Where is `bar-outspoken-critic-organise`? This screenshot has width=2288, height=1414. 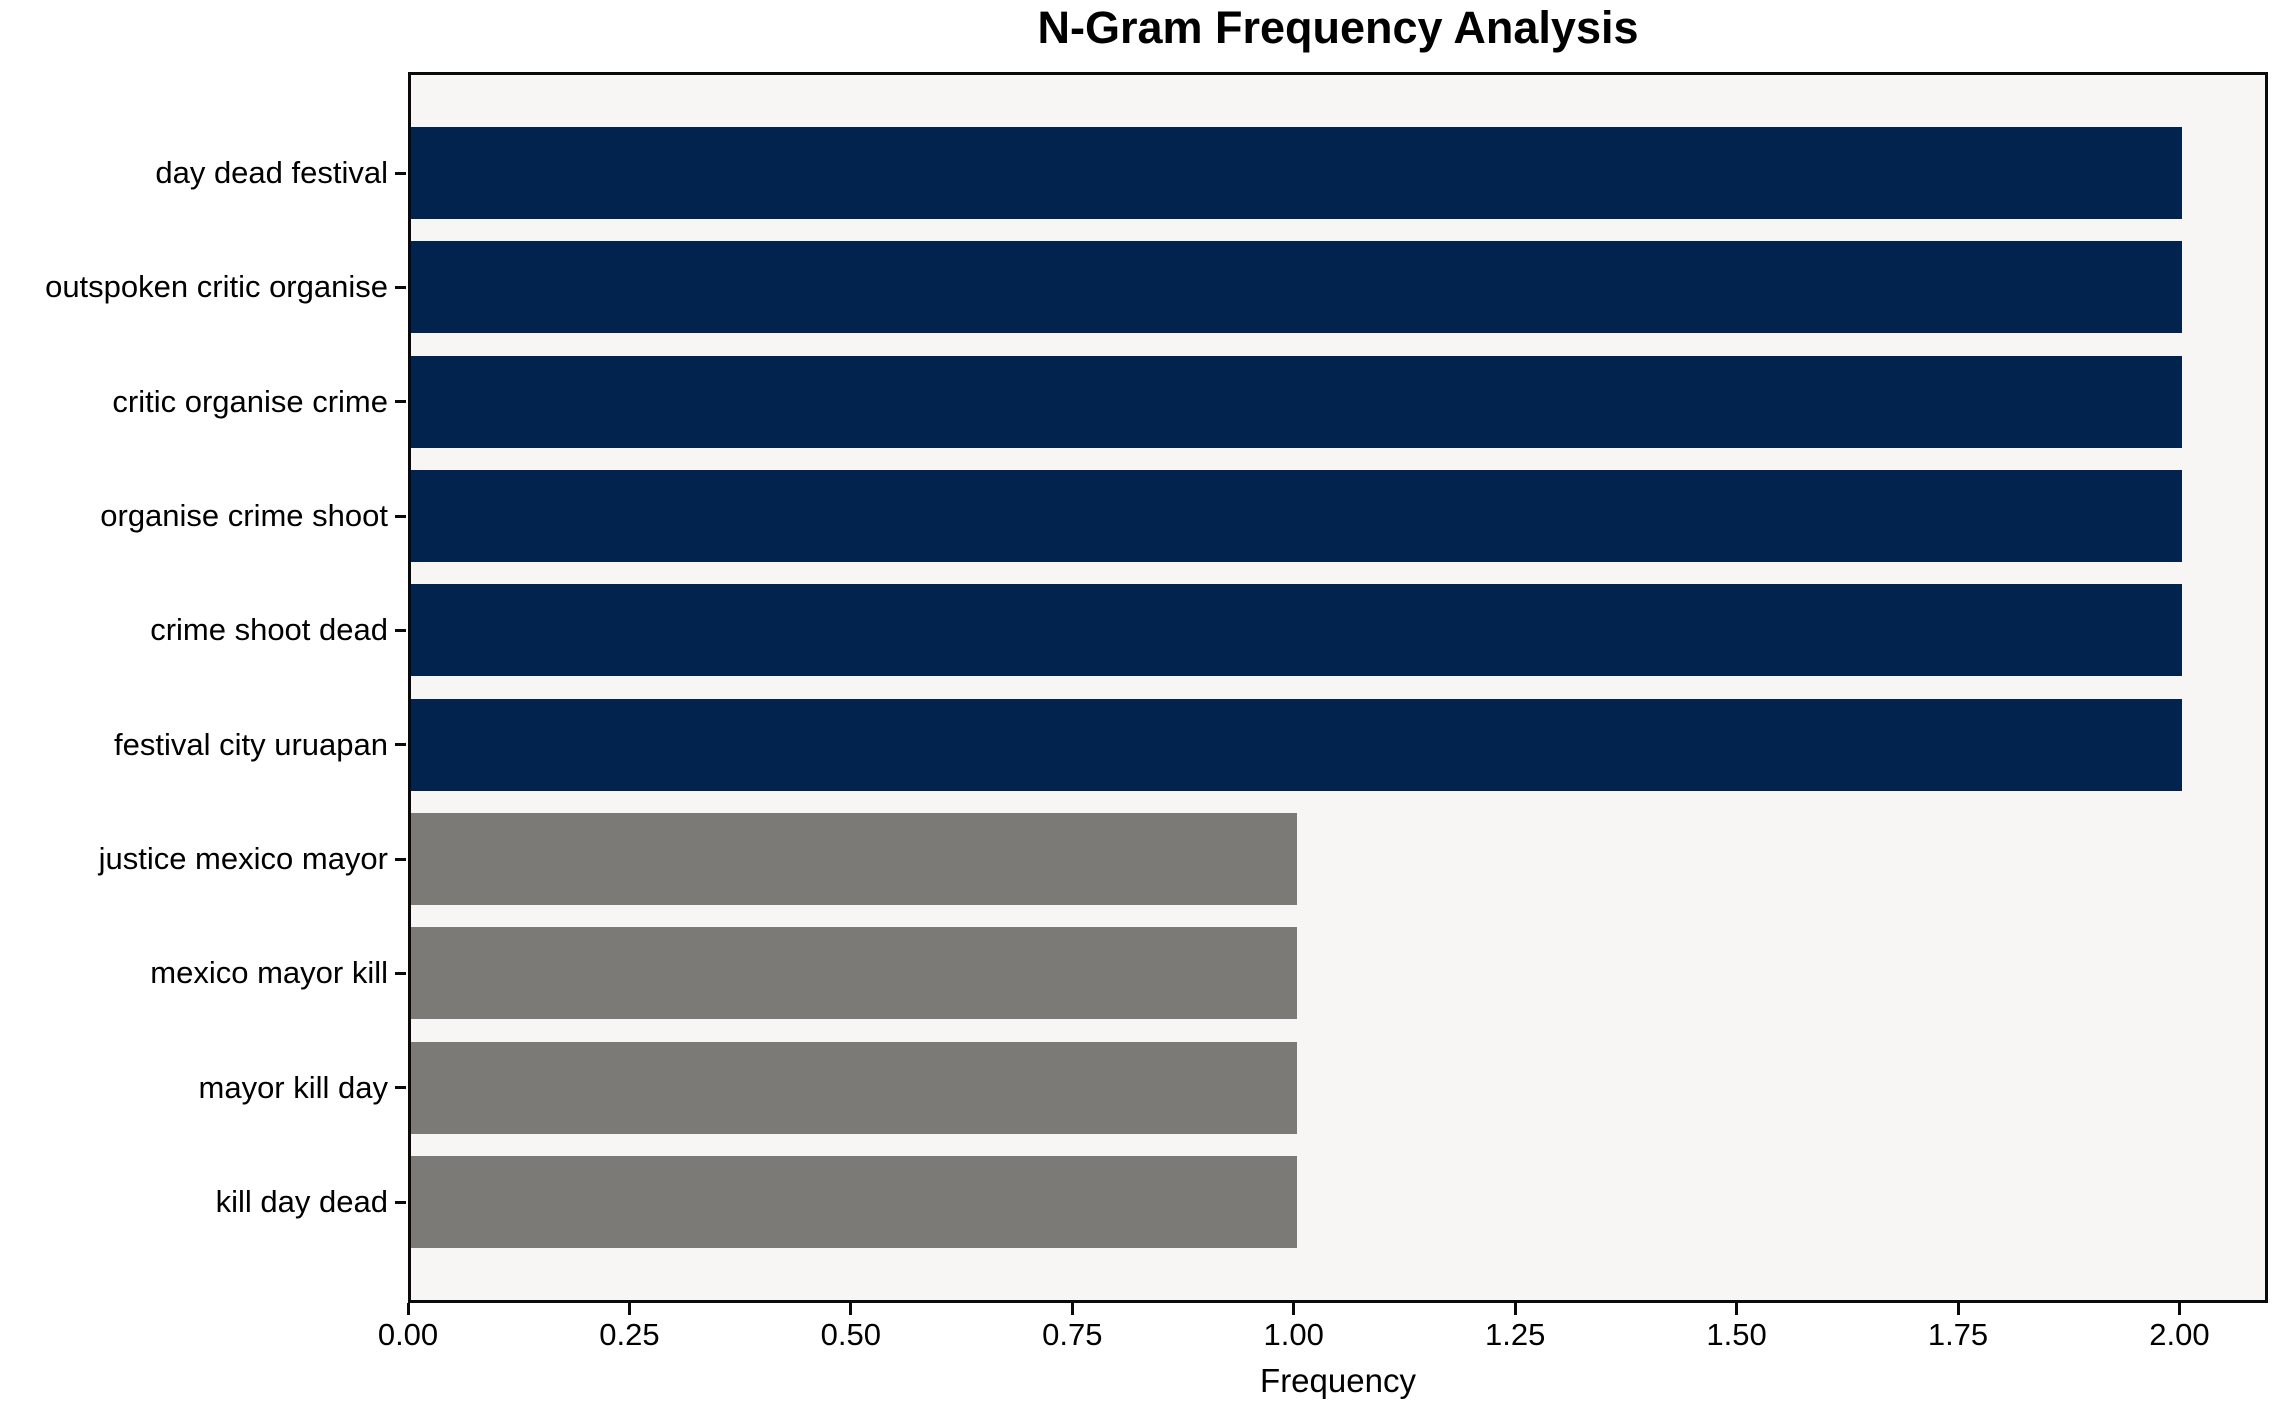 bar-outspoken-critic-organise is located at coordinates (1297, 287).